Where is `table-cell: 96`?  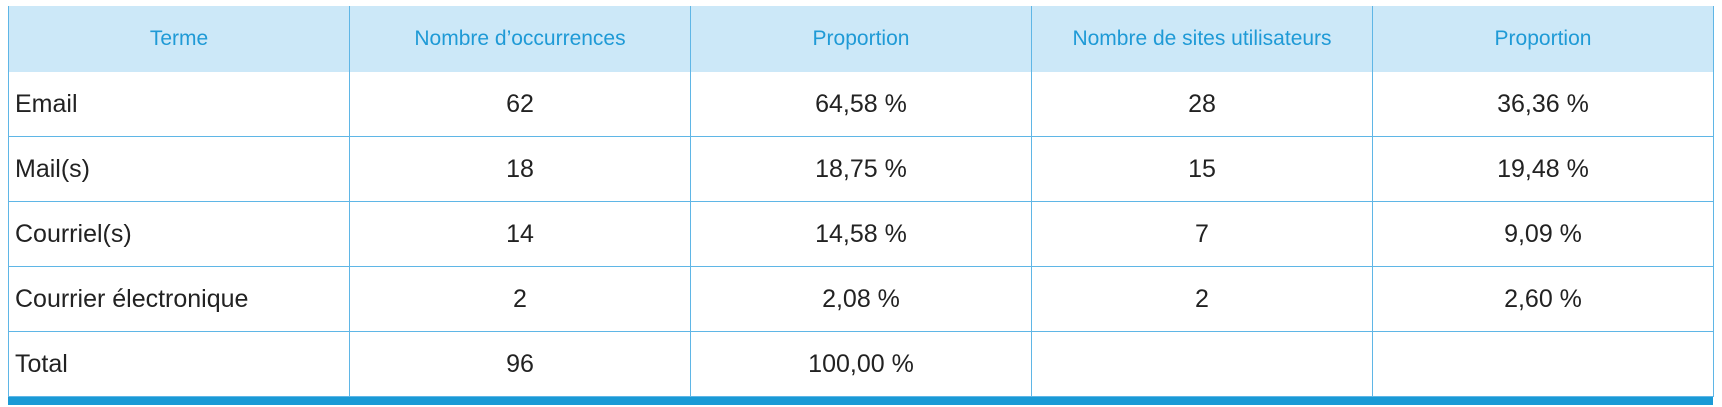
table-cell: 96 is located at coordinates (520, 364).